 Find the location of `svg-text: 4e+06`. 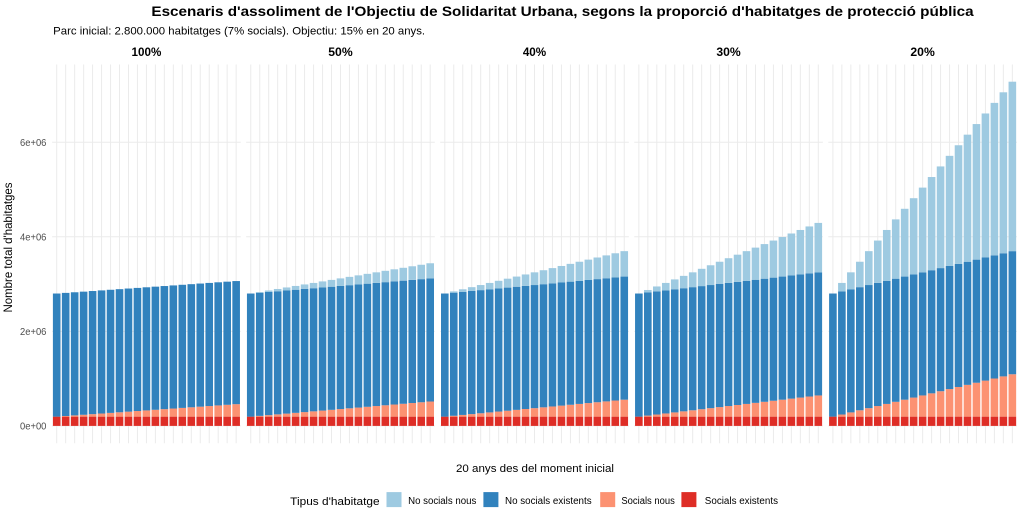

svg-text: 4e+06 is located at coordinates (33, 237).